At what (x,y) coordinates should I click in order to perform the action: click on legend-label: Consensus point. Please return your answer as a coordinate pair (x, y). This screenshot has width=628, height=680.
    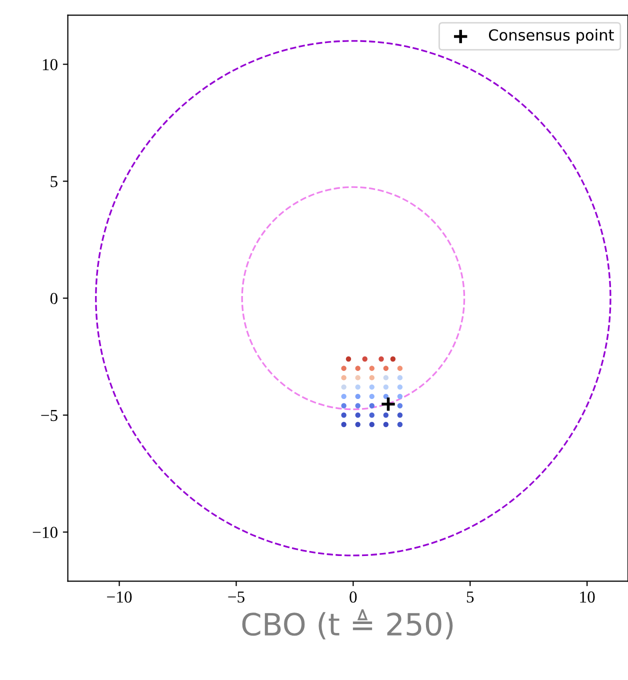
    Looking at the image, I should click on (551, 36).